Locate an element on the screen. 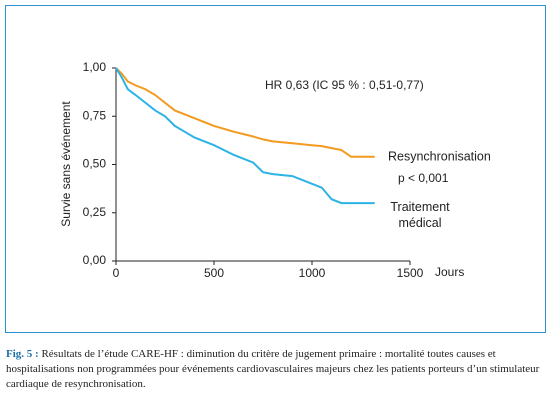  x-tick-label: 0 is located at coordinates (116, 273).